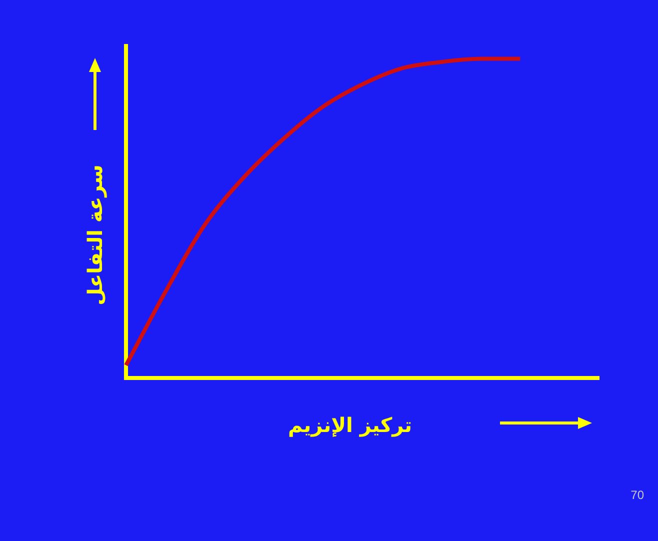 This screenshot has width=658, height=541. I want to click on text: 70, so click(637, 495).